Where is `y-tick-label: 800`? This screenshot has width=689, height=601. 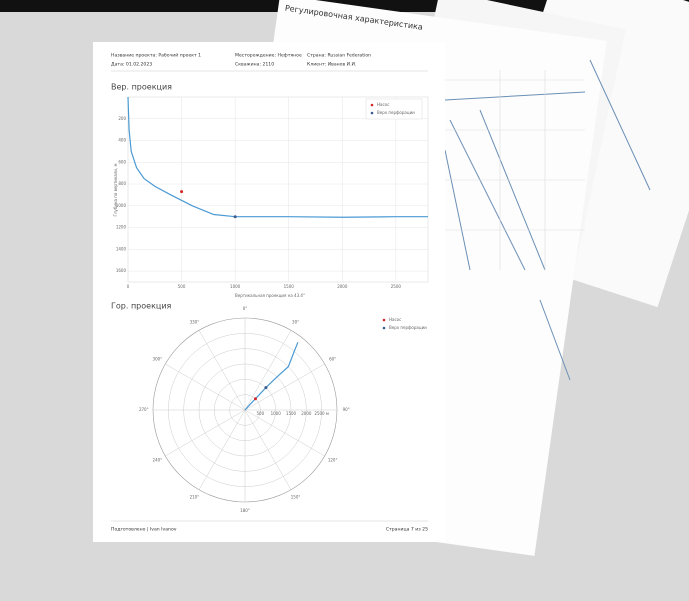 y-tick-label: 800 is located at coordinates (122, 183).